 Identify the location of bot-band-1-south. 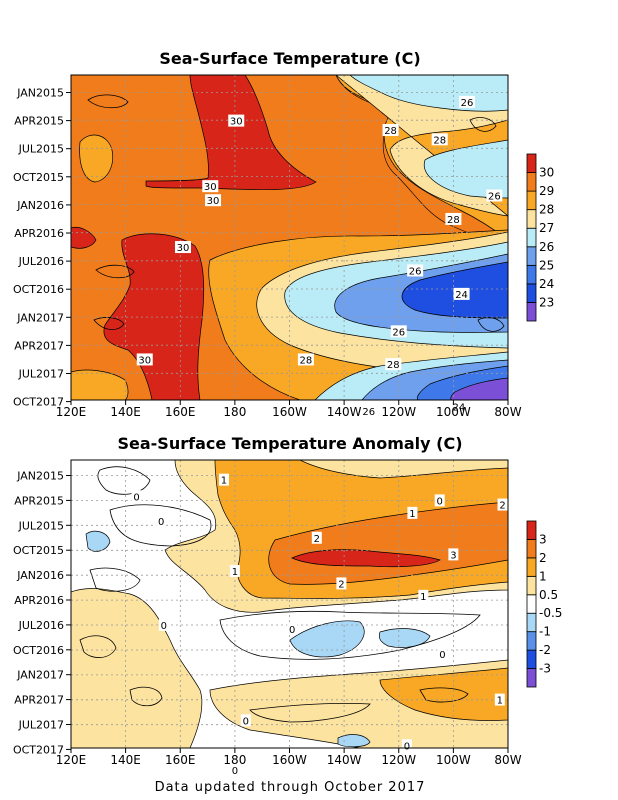
(443, 694).